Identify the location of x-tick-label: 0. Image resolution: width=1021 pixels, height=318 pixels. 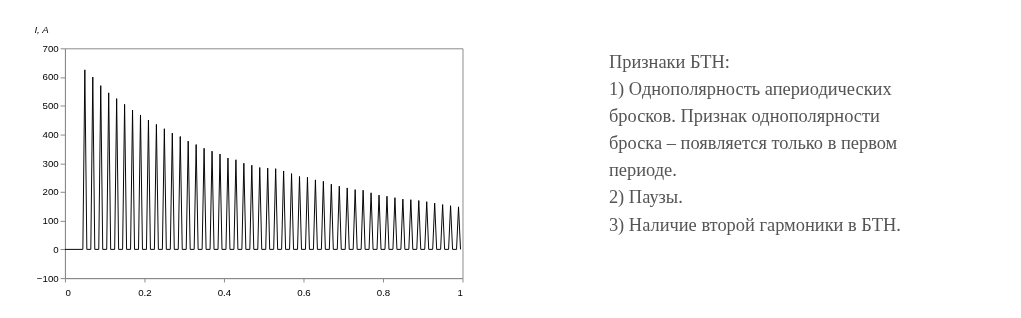
(68, 293).